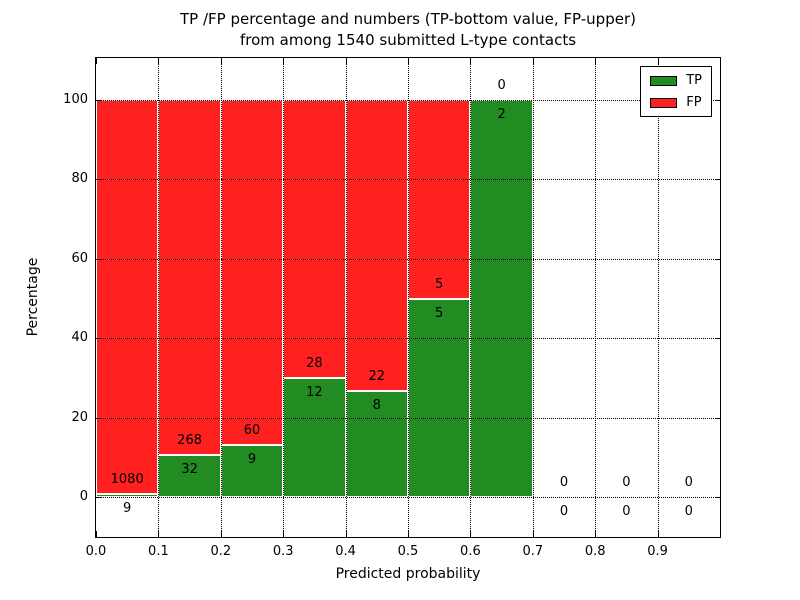 The width and height of the screenshot is (800, 600). I want to click on x-axis-label: Predicted probability, so click(408, 574).